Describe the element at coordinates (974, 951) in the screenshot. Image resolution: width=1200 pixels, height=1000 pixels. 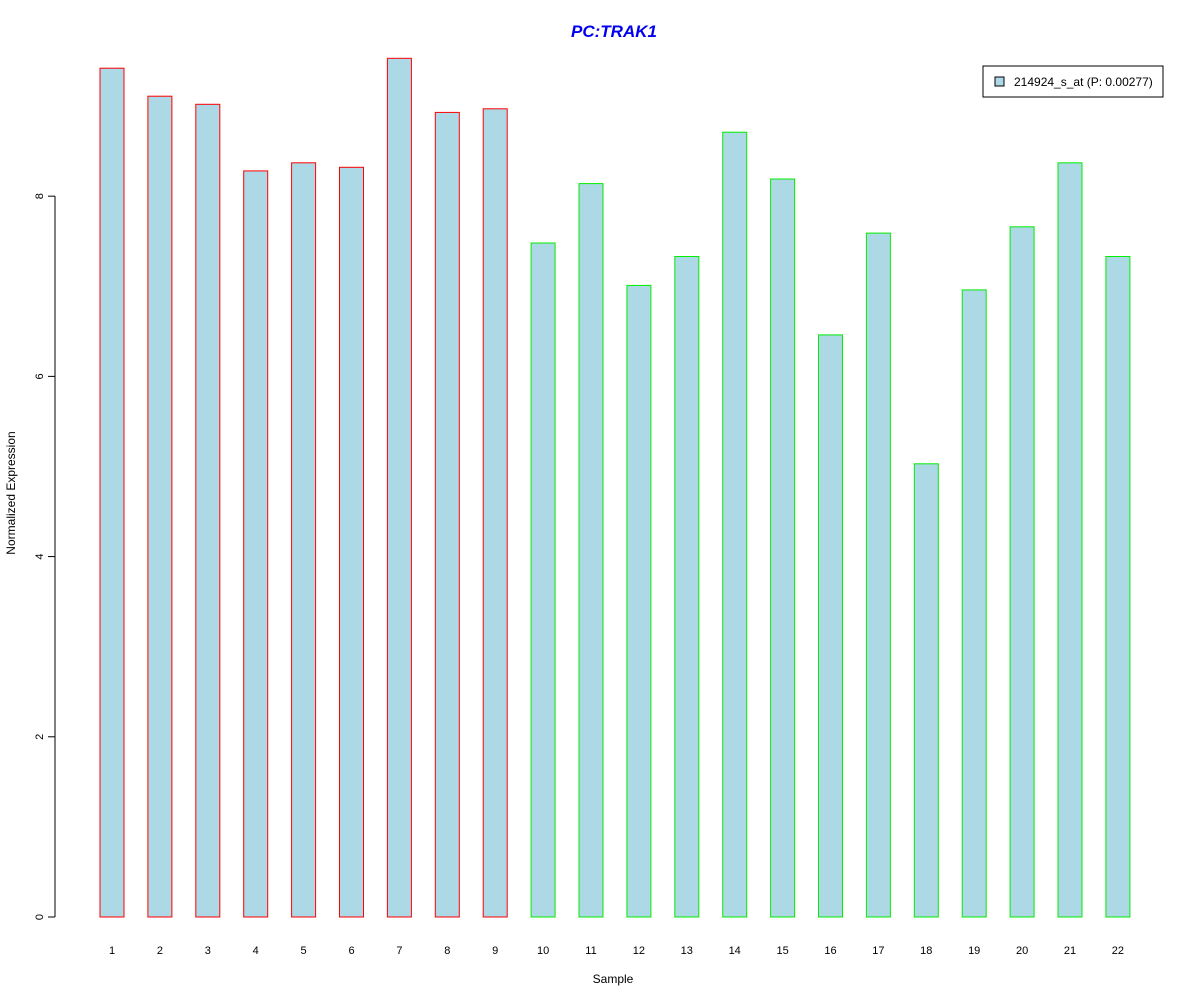
I see `x-tick-label: 19` at that location.